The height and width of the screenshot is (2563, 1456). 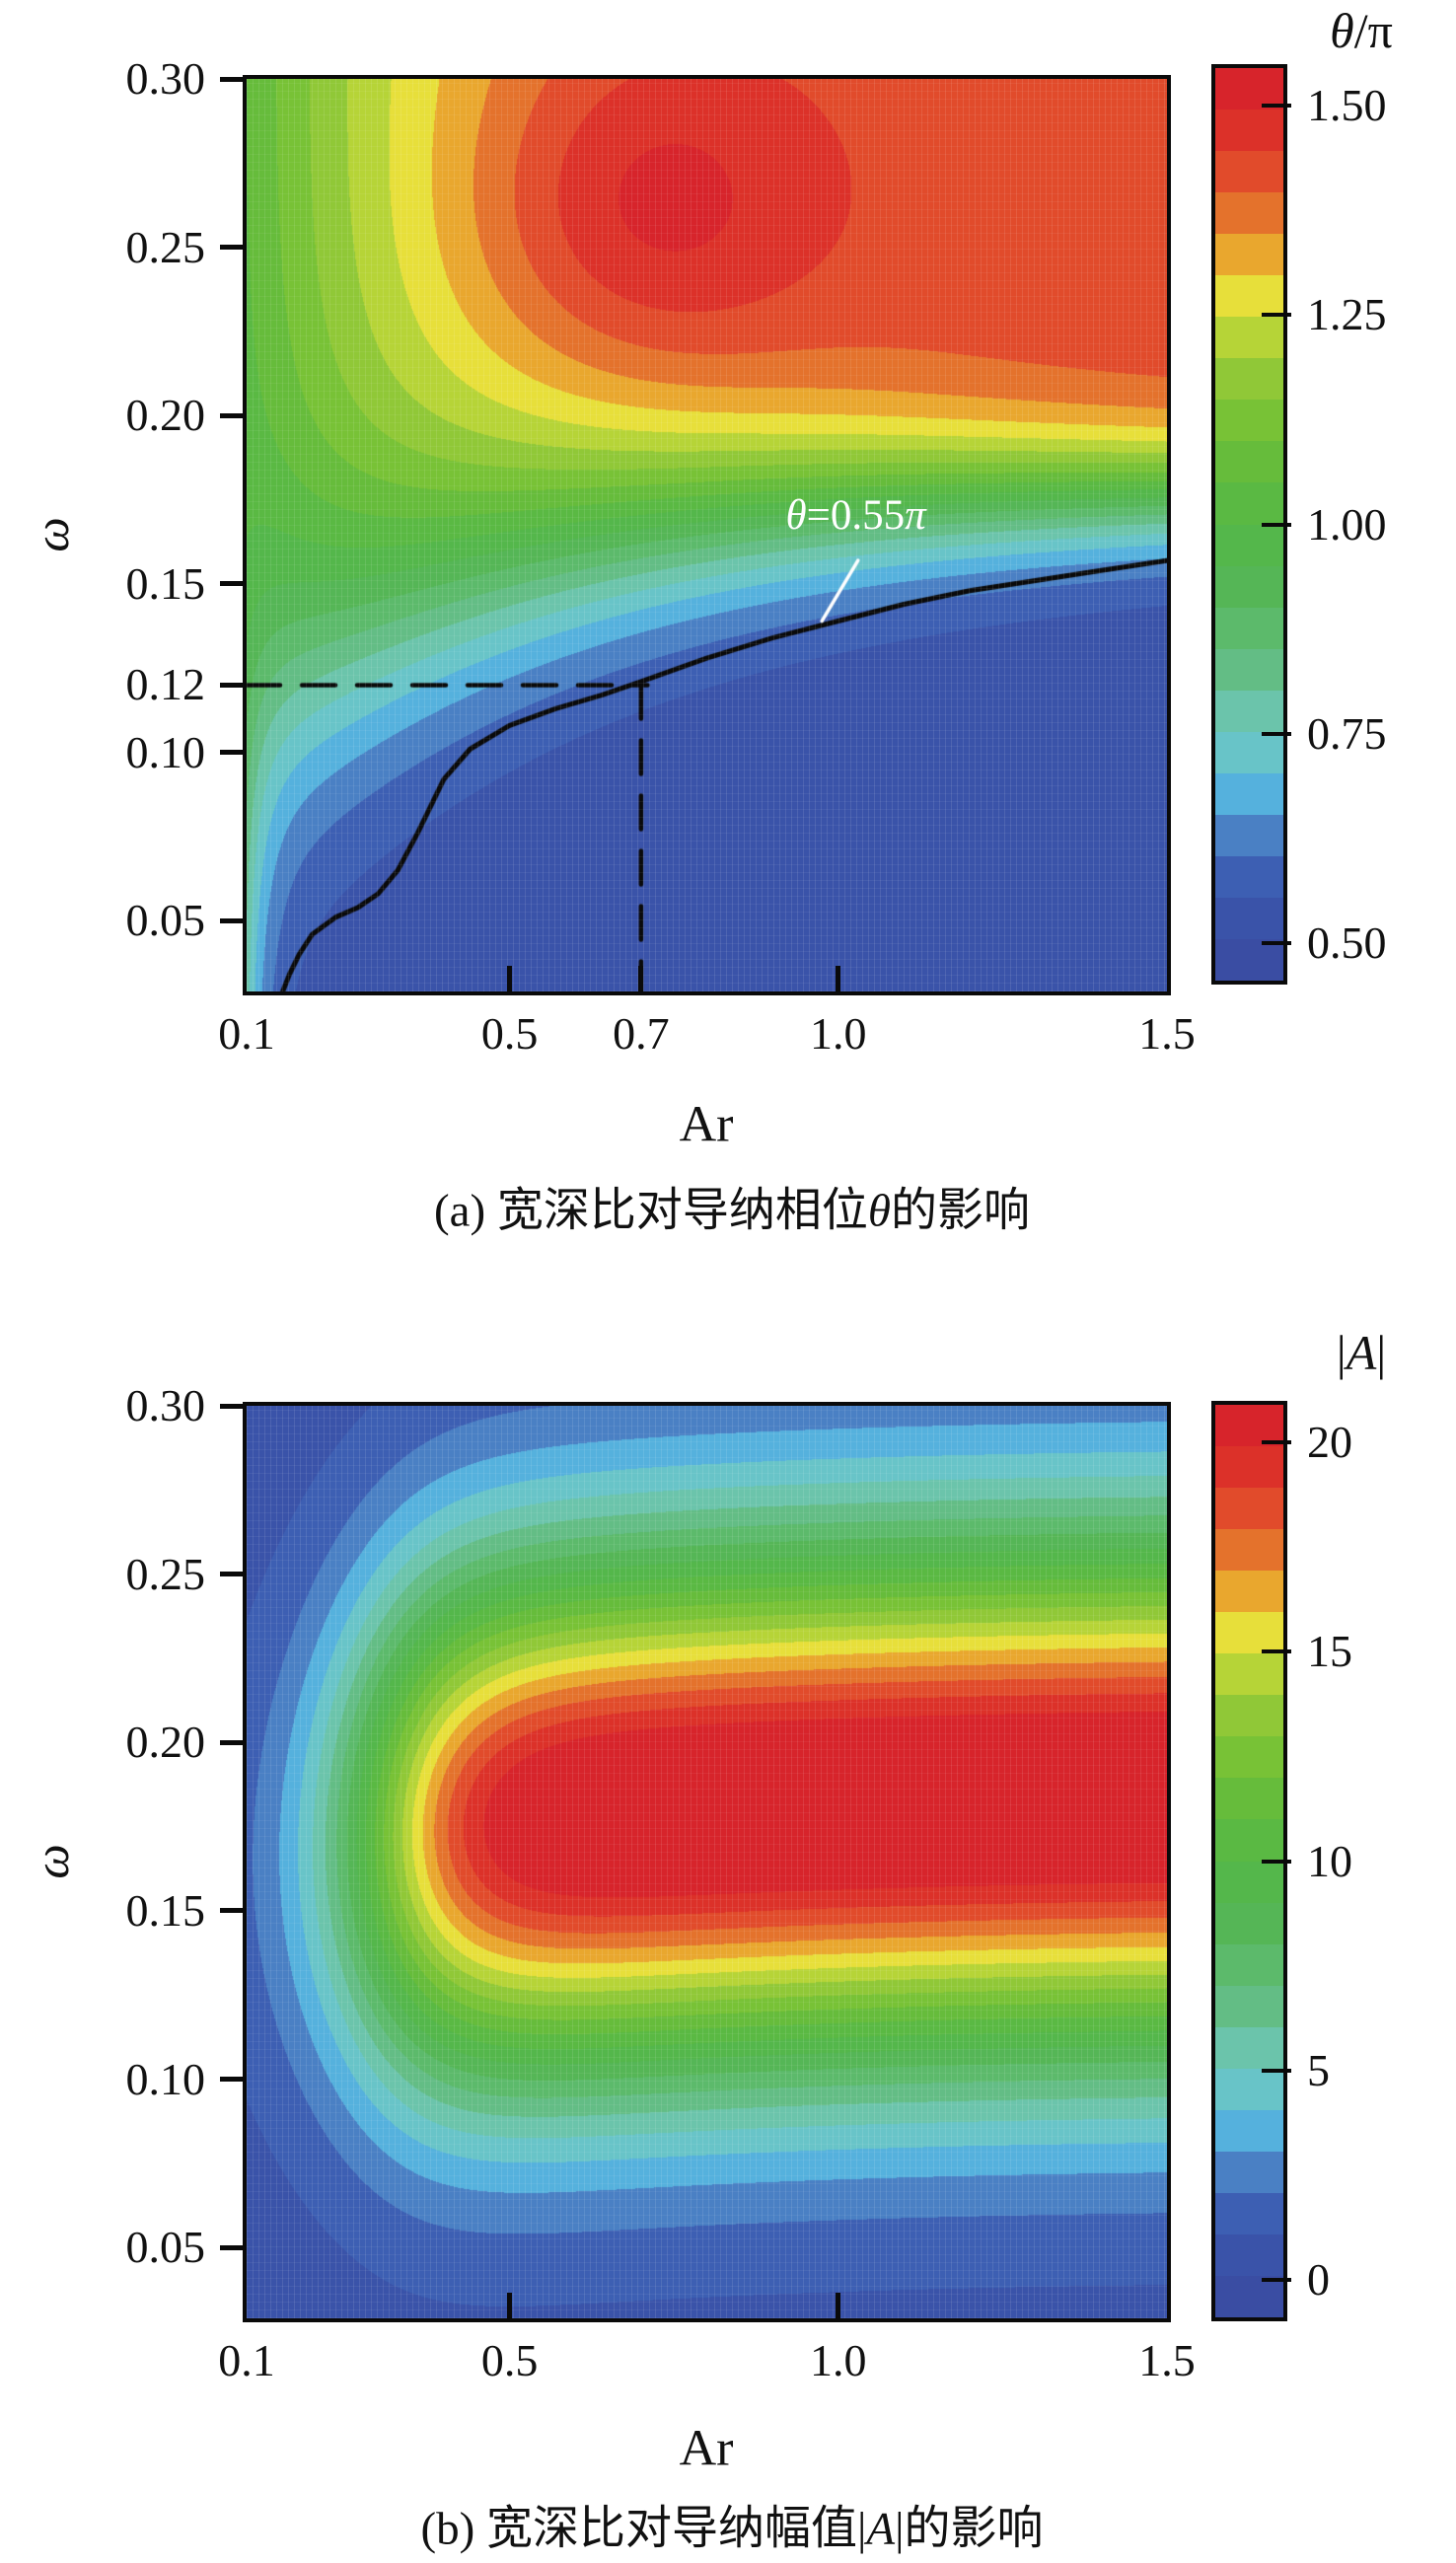 I want to click on colorbar-tick-label: 10, so click(x=1329, y=1860).